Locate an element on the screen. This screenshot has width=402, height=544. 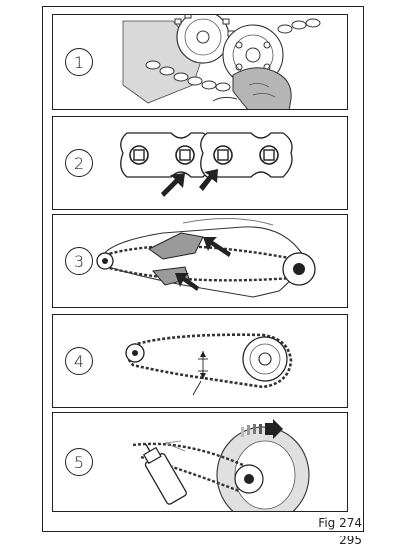
step-number-2: 2 is located at coordinates (79, 163).